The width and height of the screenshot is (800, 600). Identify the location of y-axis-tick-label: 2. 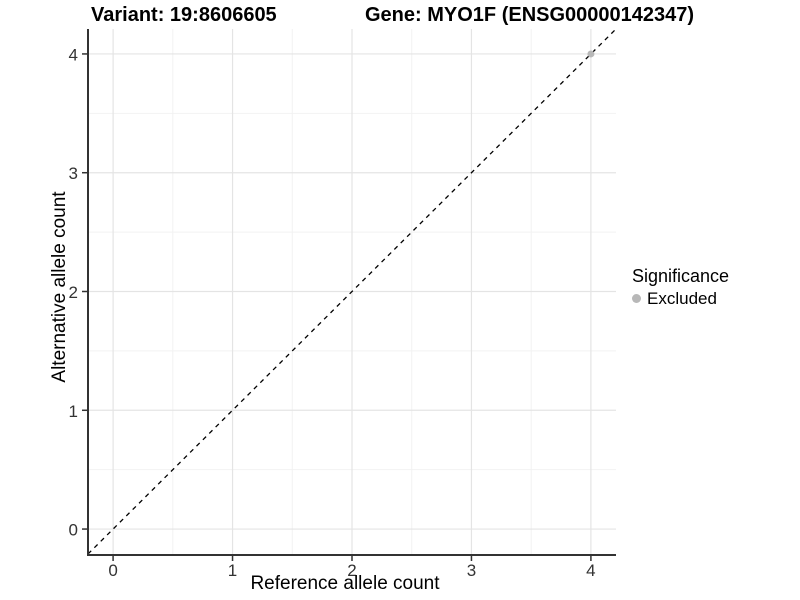
(73, 292).